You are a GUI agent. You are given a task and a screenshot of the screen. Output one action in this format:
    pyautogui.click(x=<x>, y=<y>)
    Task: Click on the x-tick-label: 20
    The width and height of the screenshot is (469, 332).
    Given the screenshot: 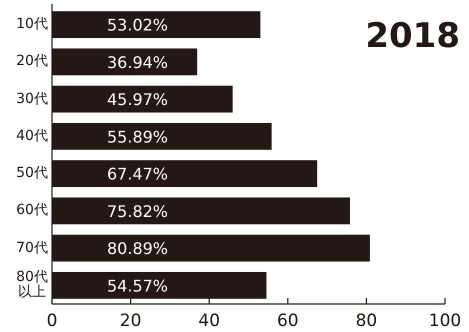 What is the action you would take?
    pyautogui.click(x=131, y=321)
    